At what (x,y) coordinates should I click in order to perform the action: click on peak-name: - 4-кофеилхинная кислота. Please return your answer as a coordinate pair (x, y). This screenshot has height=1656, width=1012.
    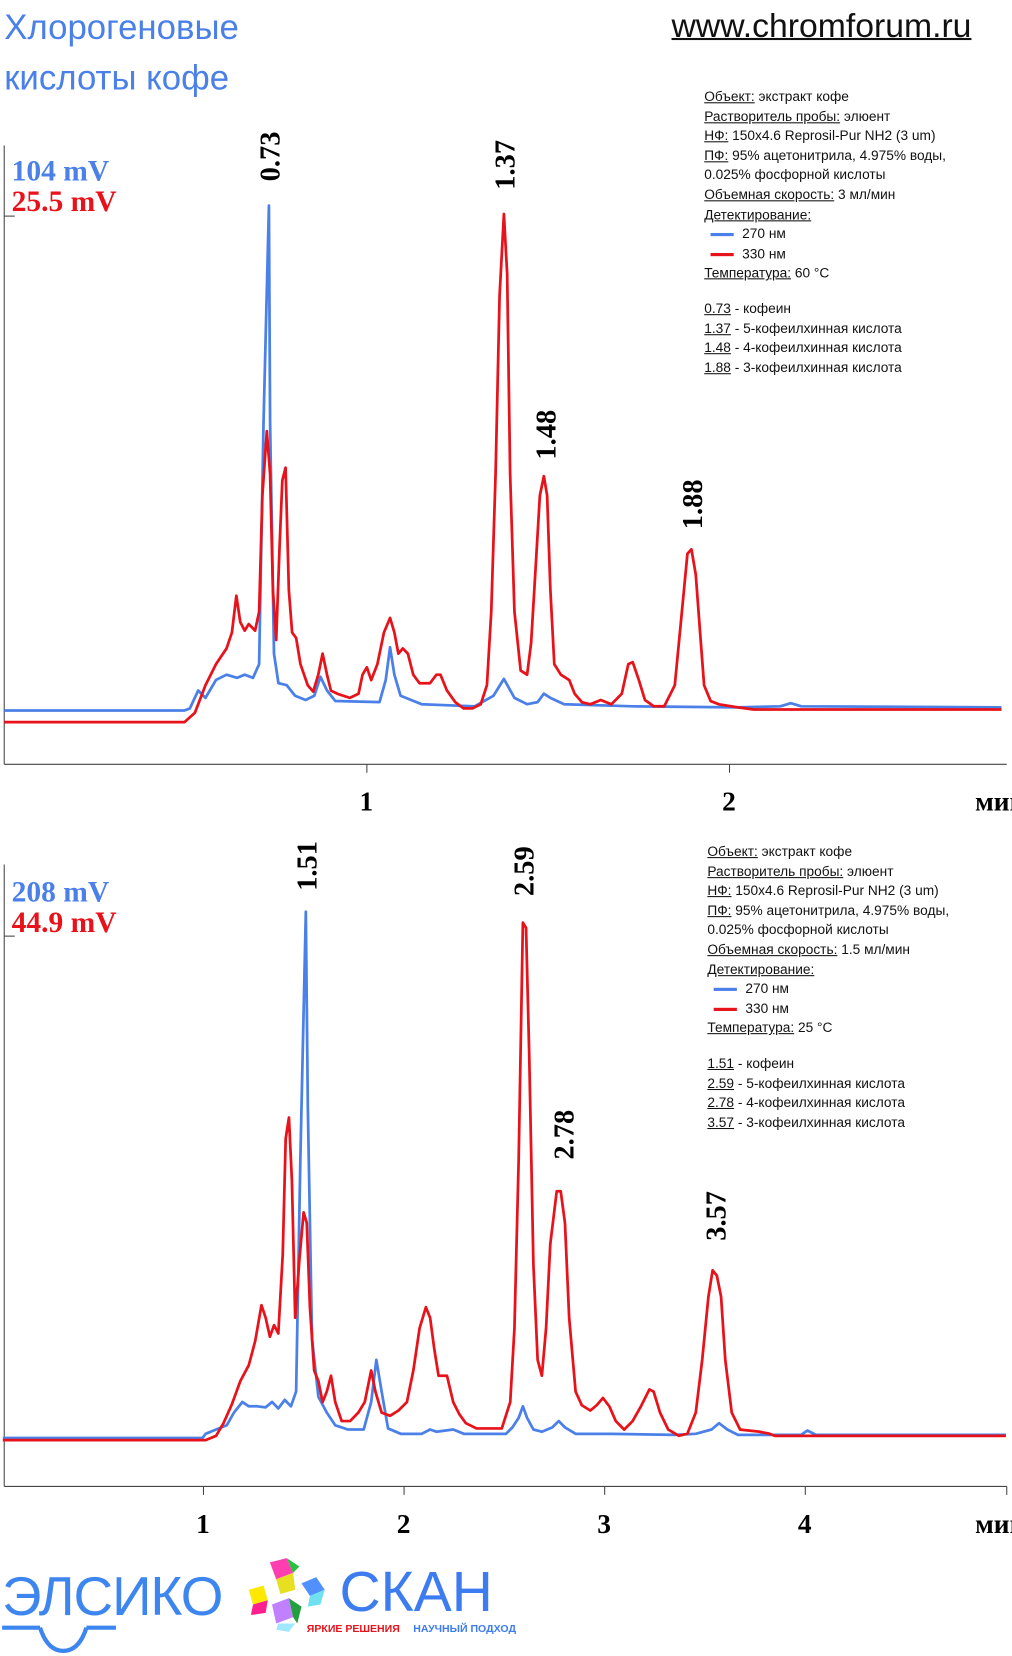
    Looking at the image, I should click on (816, 347).